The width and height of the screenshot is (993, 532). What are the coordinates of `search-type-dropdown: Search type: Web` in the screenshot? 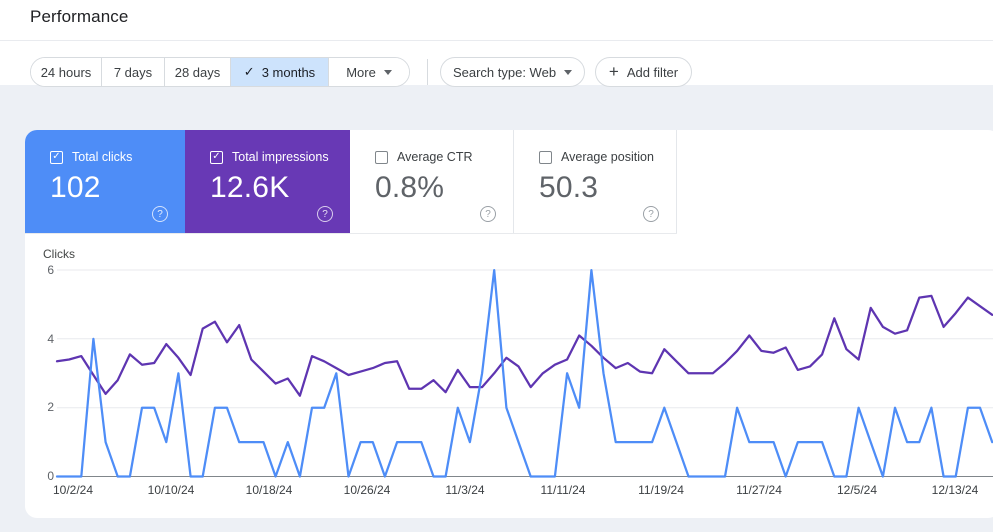 It's located at (512, 72).